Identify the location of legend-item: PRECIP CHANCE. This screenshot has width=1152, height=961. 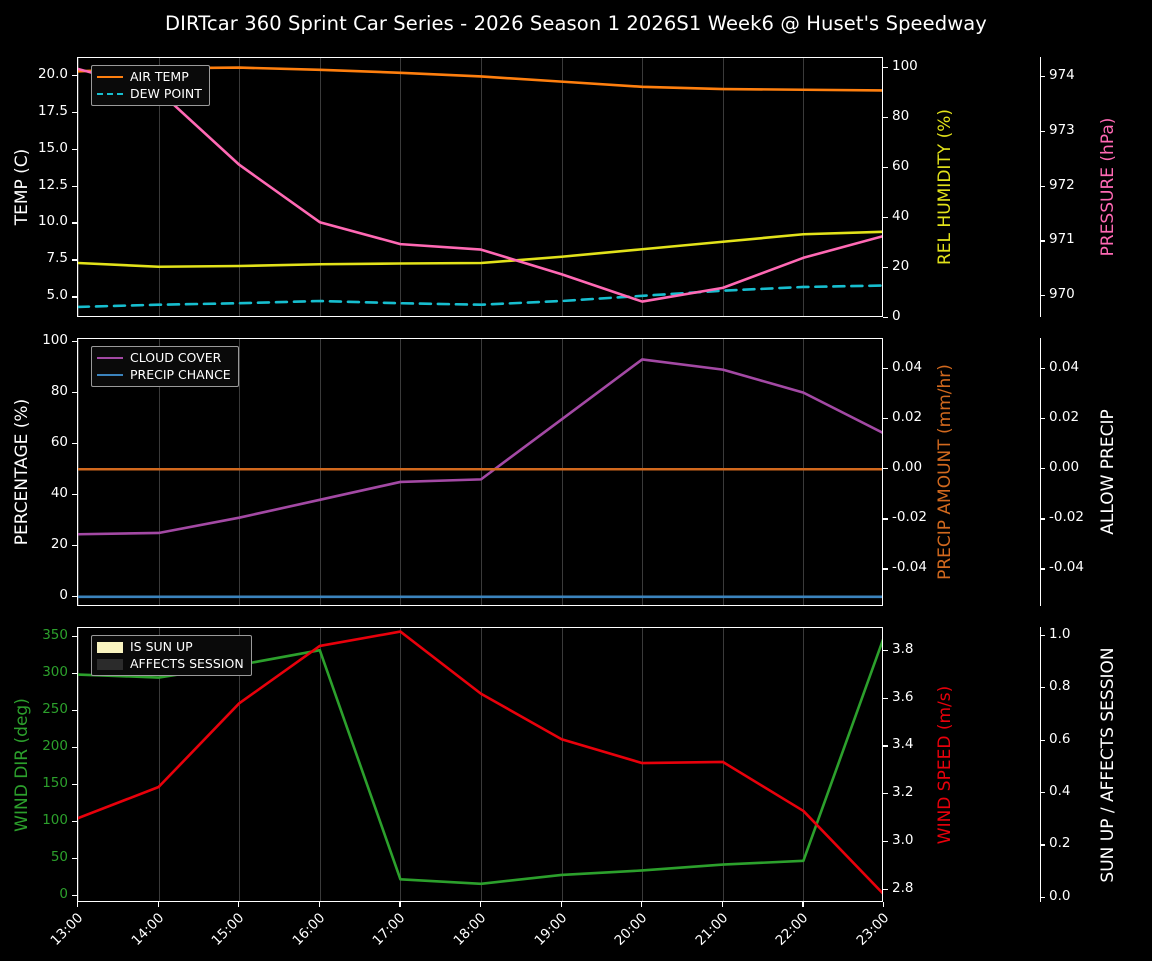
(164, 375).